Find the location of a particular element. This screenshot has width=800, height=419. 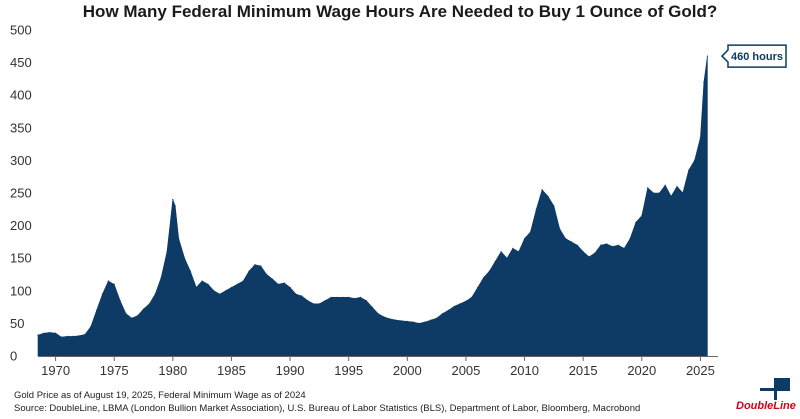

y-tick-label: 250 is located at coordinates (21, 193).